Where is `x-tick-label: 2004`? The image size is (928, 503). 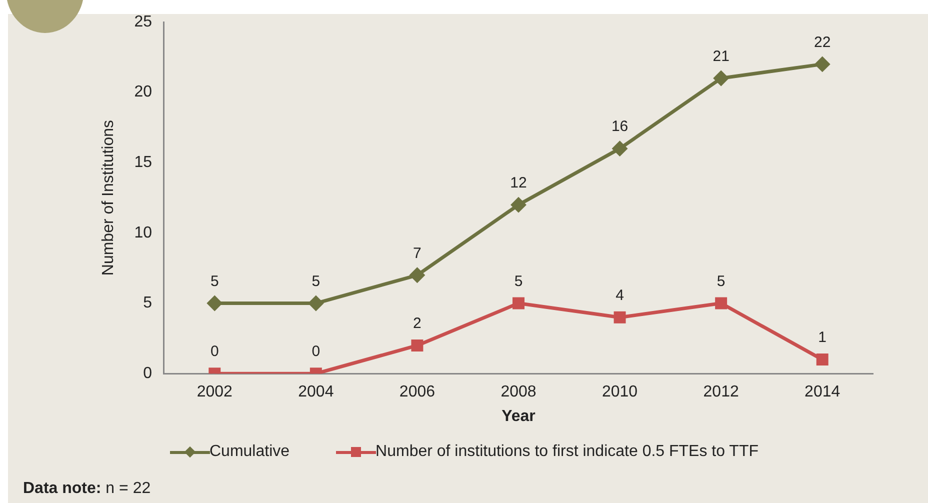 x-tick-label: 2004 is located at coordinates (316, 392).